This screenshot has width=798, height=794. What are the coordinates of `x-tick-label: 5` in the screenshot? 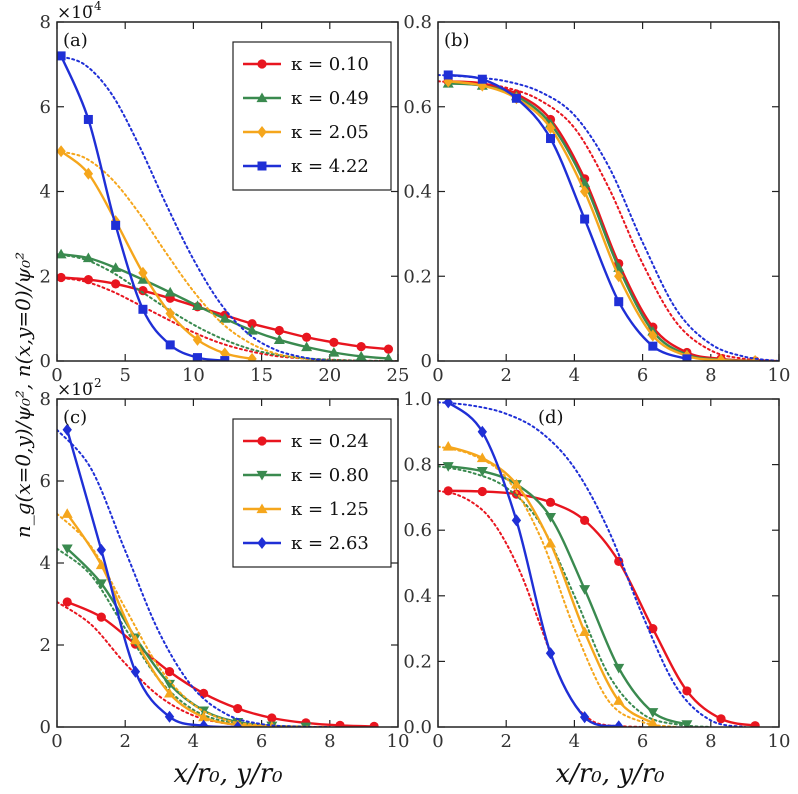 It's located at (124, 375).